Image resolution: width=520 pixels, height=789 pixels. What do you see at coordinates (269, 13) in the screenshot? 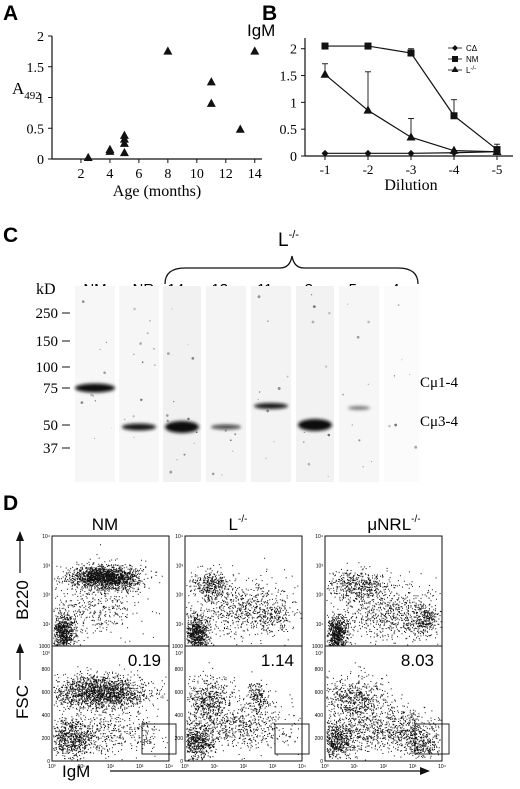
I see `panel-b-letter: B` at bounding box center [269, 13].